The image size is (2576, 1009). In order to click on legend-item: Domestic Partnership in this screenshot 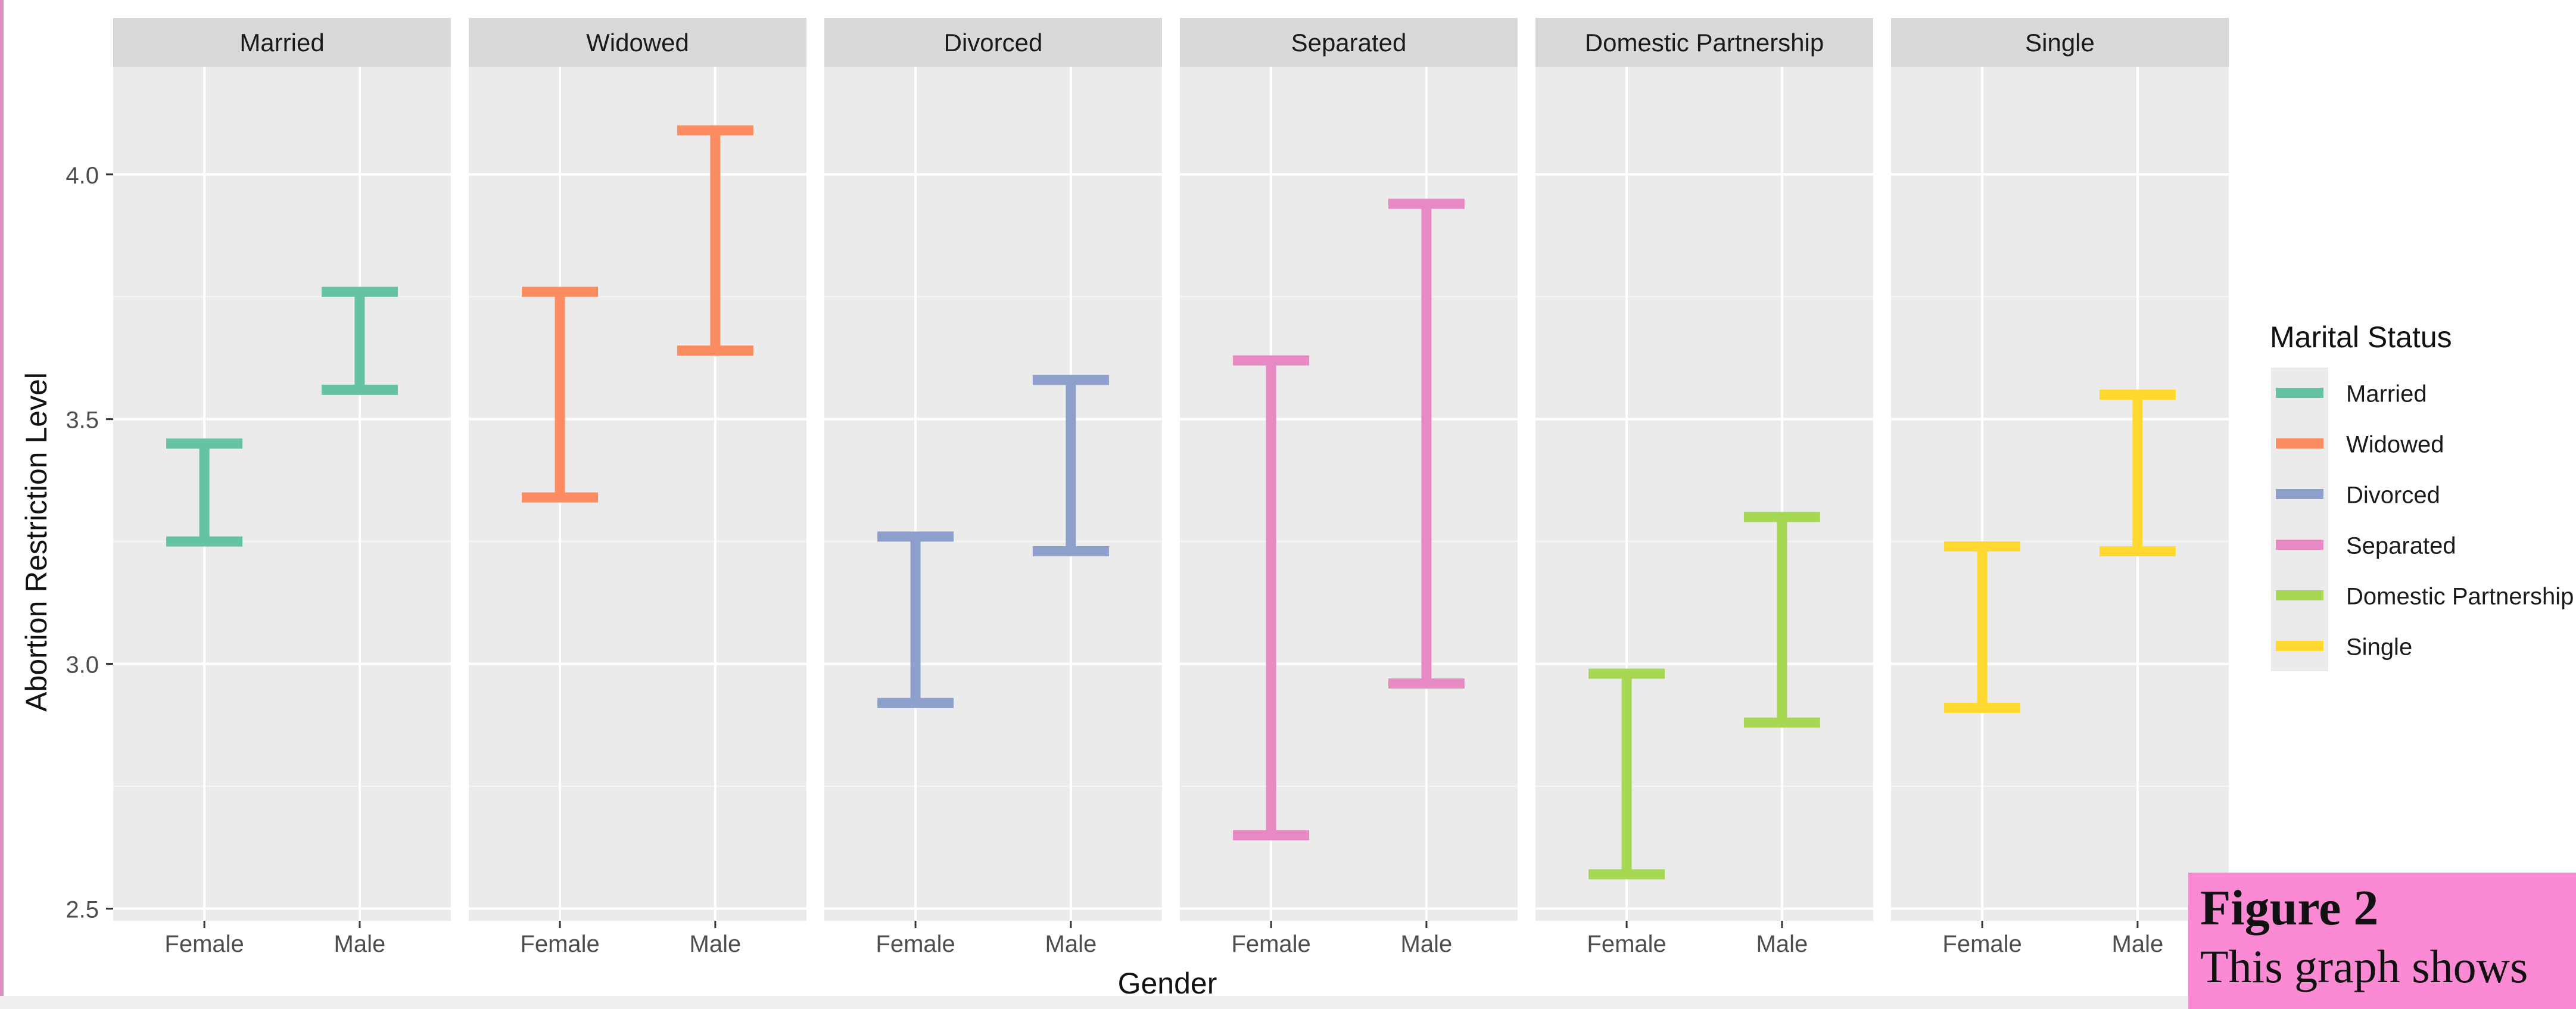, I will do `click(2422, 595)`.